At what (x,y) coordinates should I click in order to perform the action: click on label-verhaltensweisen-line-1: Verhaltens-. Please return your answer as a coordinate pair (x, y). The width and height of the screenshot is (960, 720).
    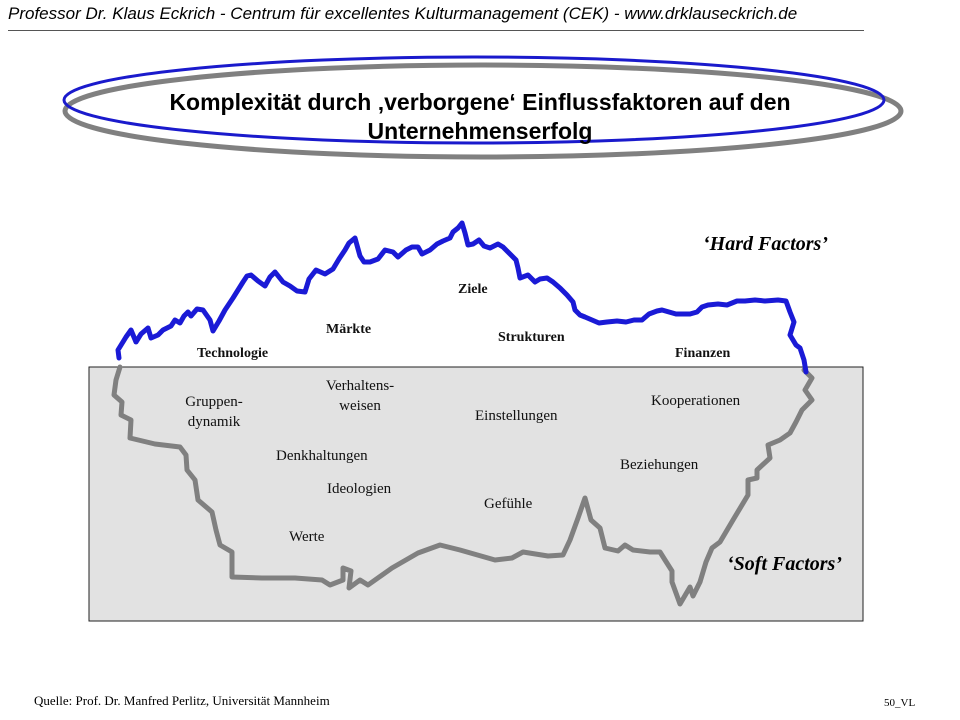
    Looking at the image, I should click on (360, 386).